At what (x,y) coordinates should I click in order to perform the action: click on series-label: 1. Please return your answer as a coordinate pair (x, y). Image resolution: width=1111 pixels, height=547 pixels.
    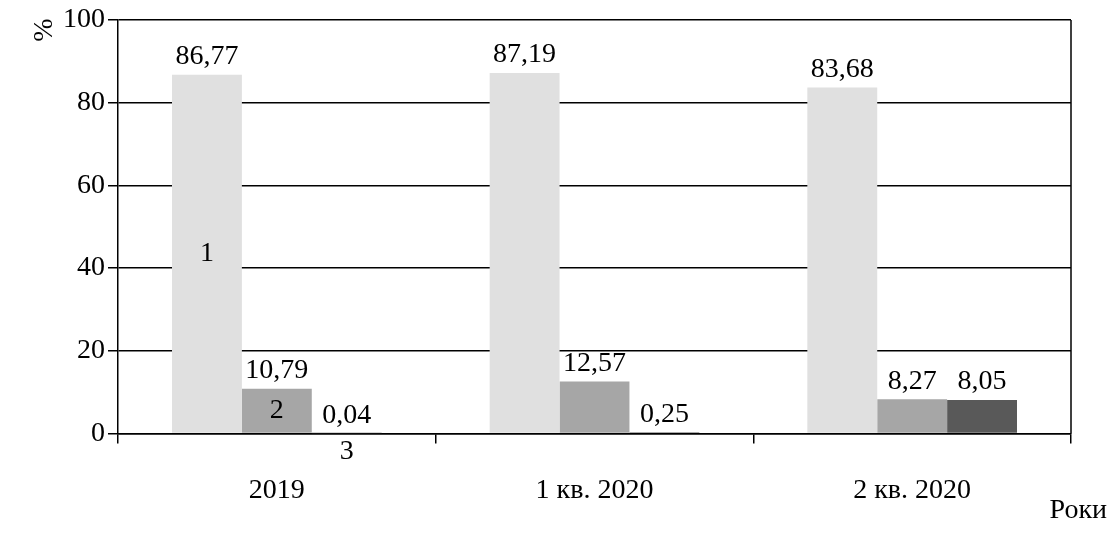
    Looking at the image, I should click on (206, 252).